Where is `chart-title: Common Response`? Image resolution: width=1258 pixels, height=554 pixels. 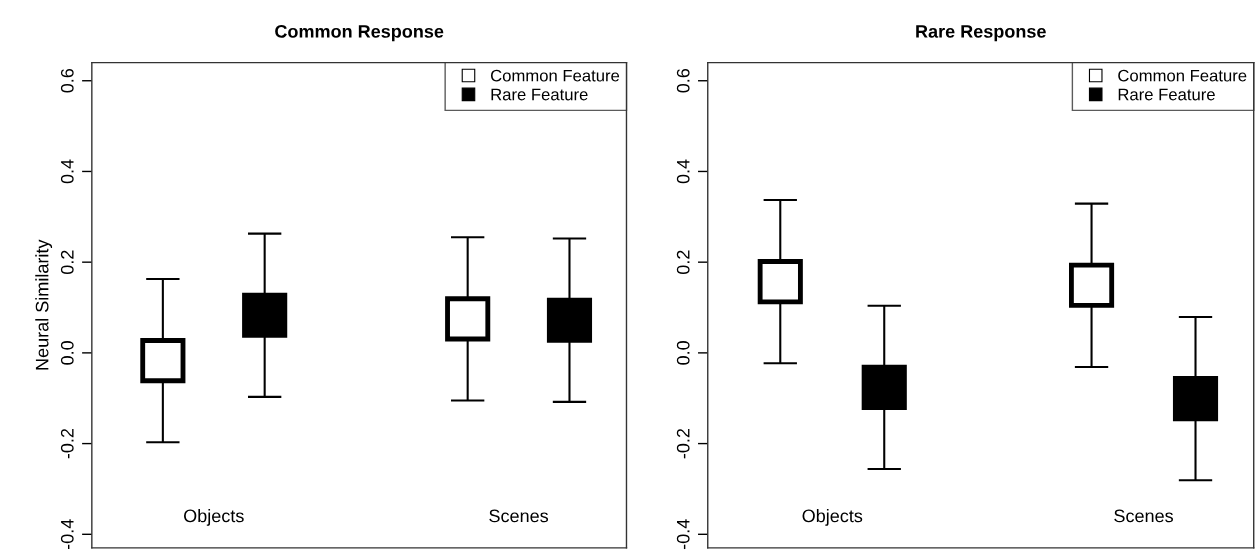 chart-title: Common Response is located at coordinates (359, 33).